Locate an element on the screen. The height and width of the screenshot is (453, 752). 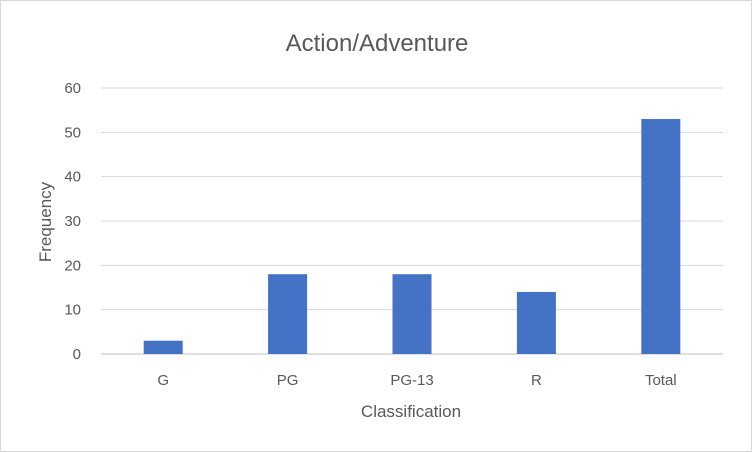
x-tick-label: PG-13 is located at coordinates (411, 380).